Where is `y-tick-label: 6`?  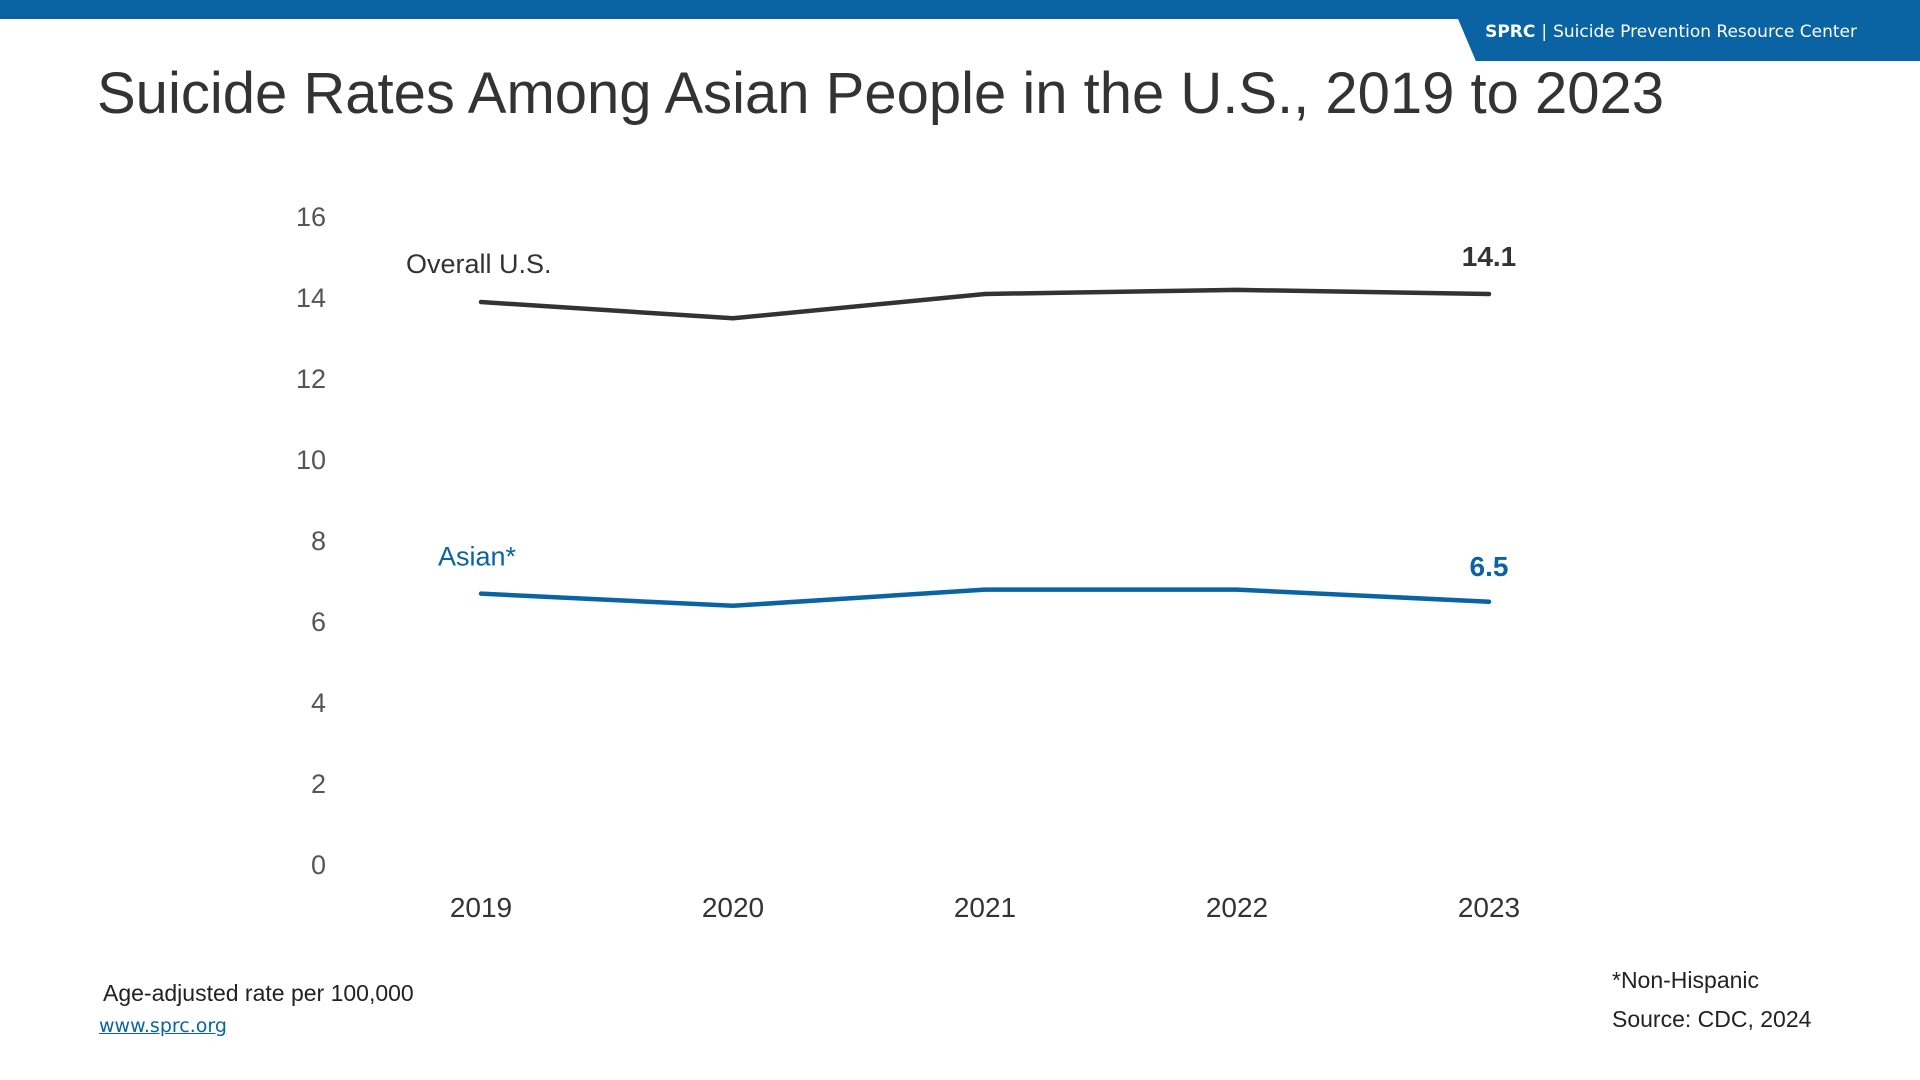
y-tick-label: 6 is located at coordinates (318, 622).